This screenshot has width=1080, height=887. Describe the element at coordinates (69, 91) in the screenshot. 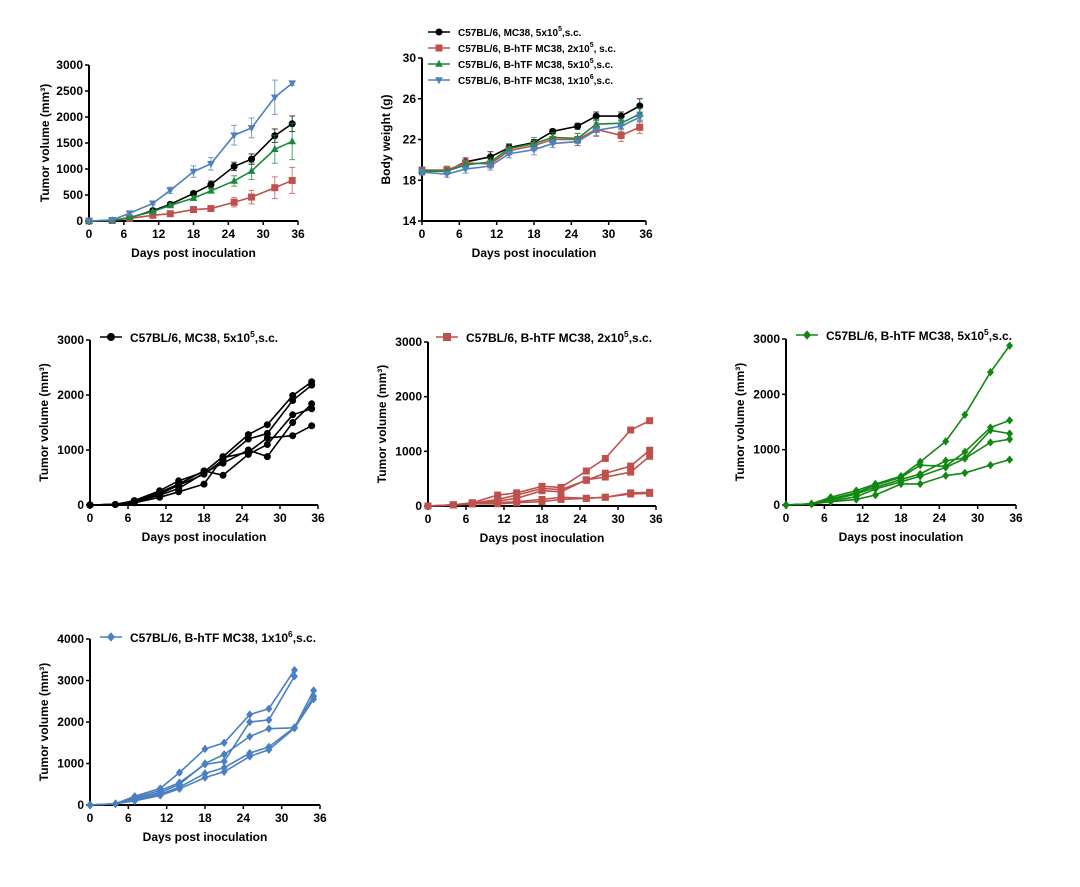

I see `y-tick-label: 2500` at that location.